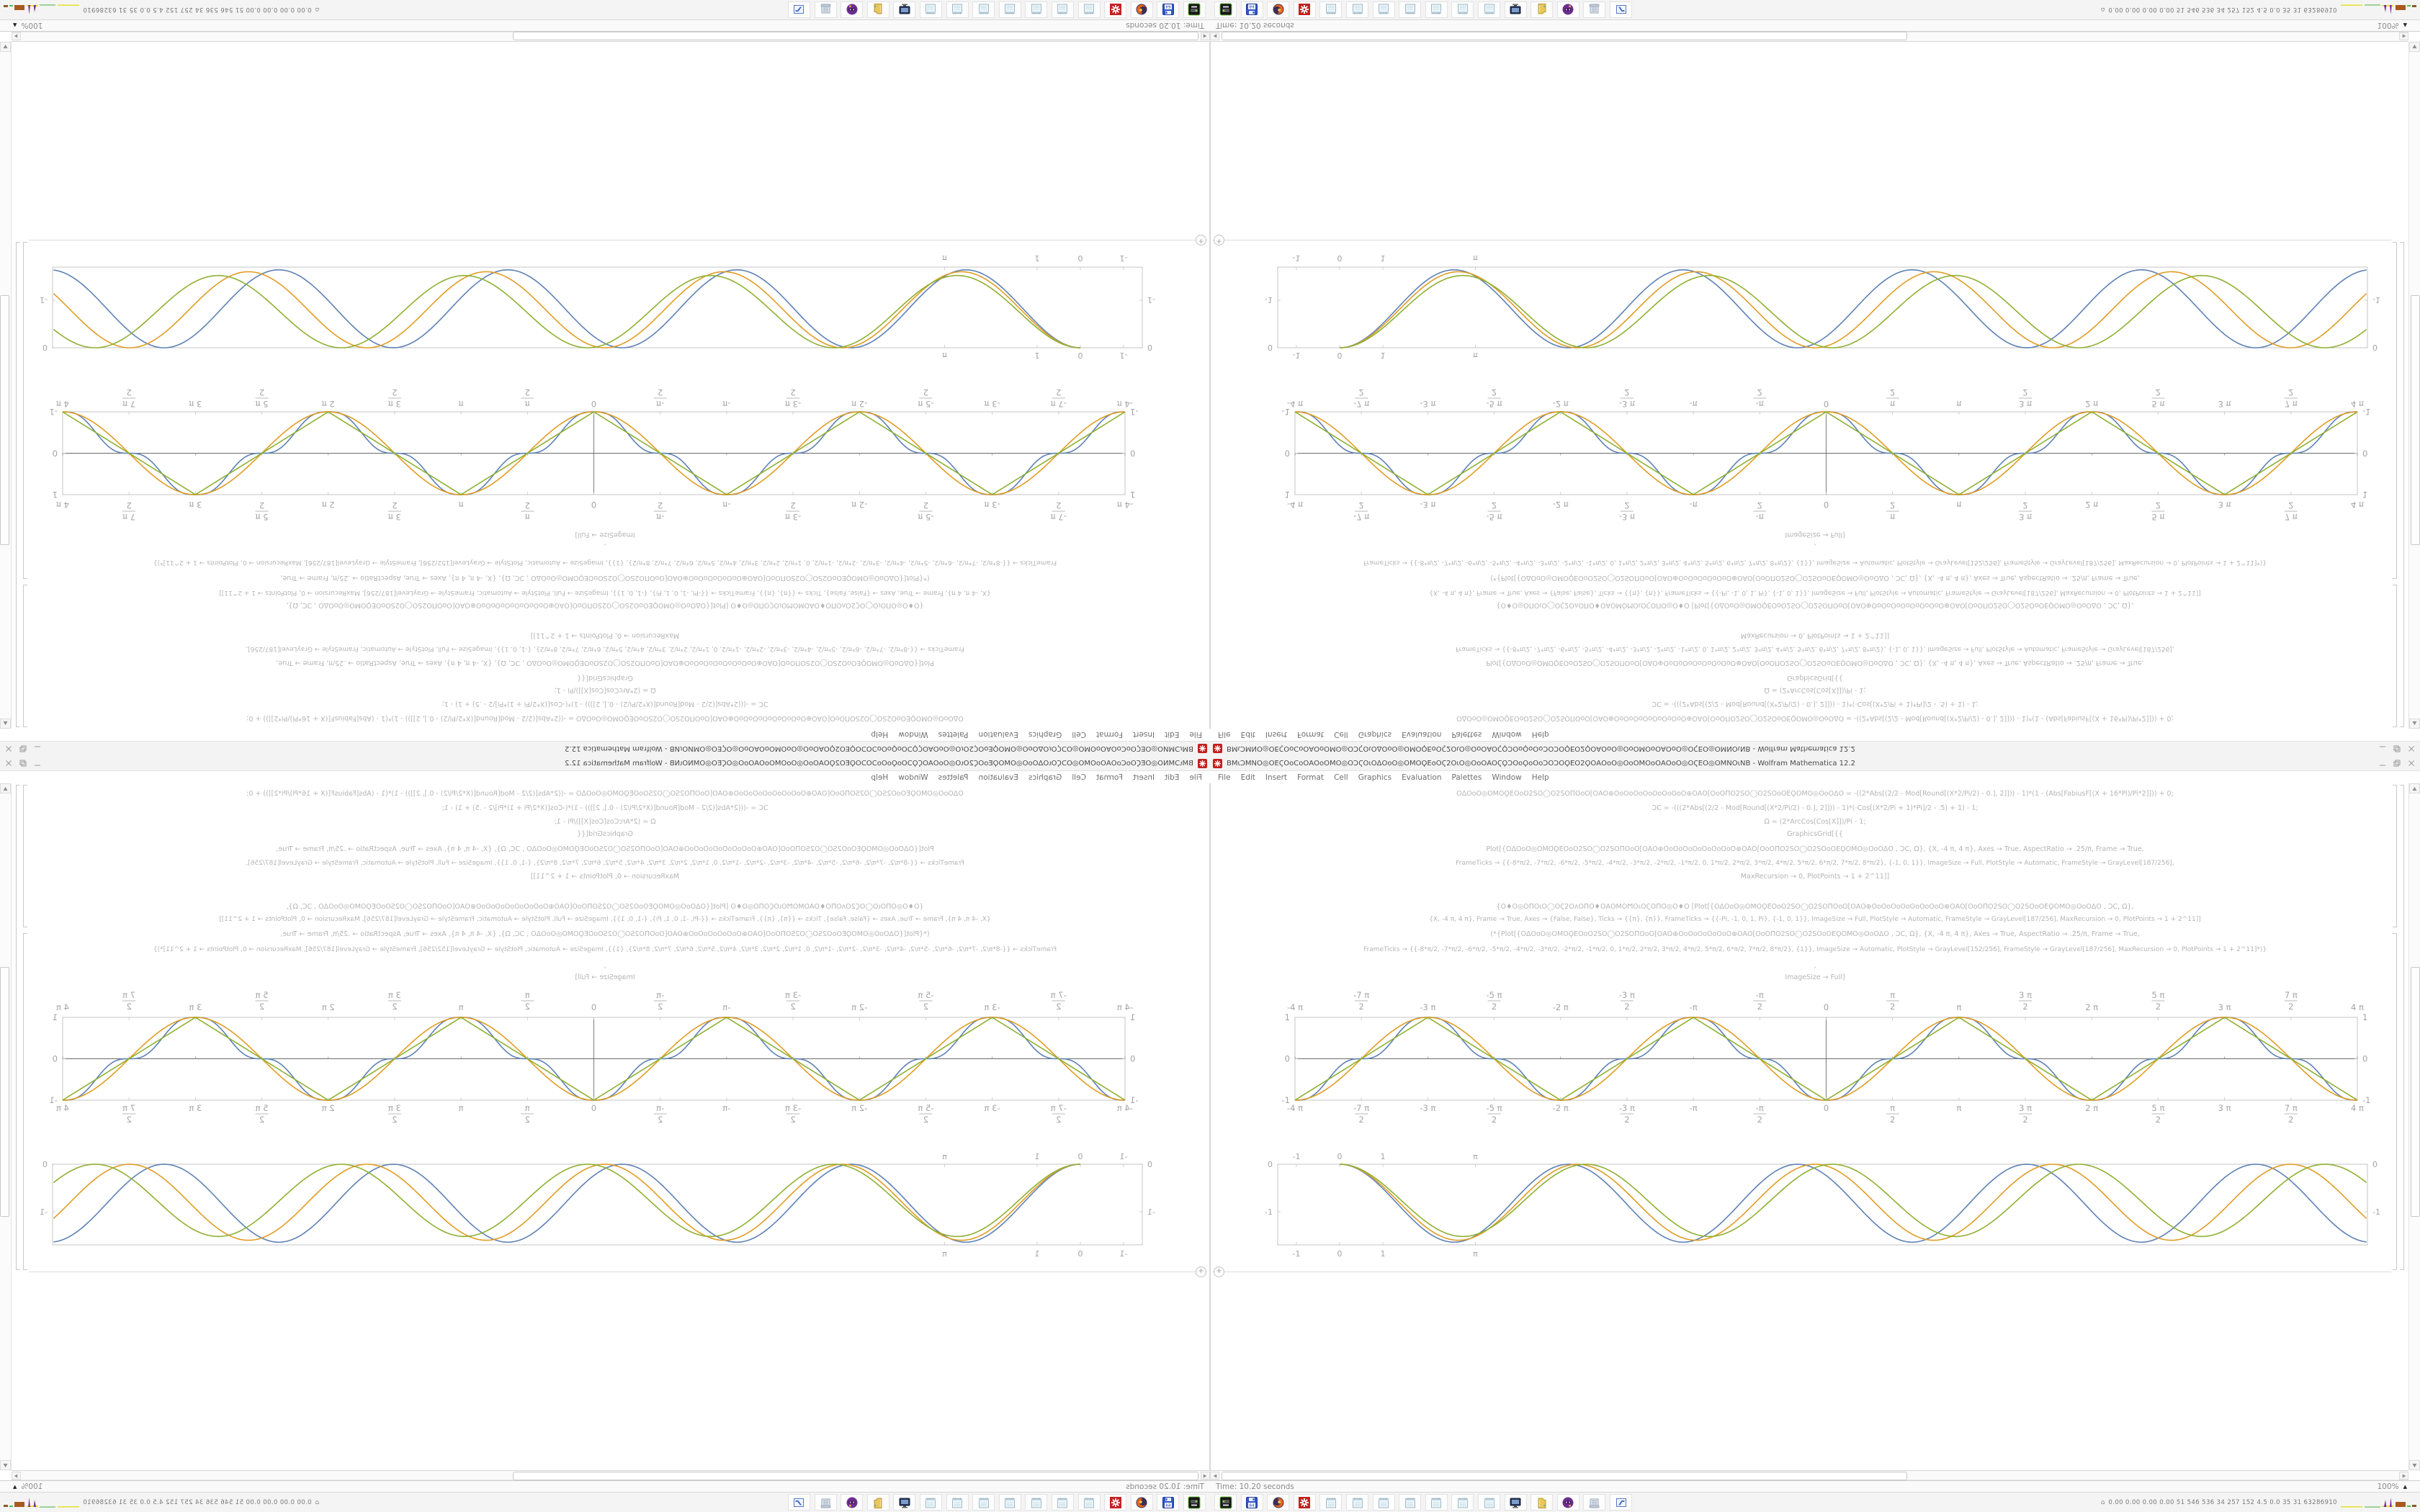  I want to click on scroll-up-arrow-icon, so click(2414, 788).